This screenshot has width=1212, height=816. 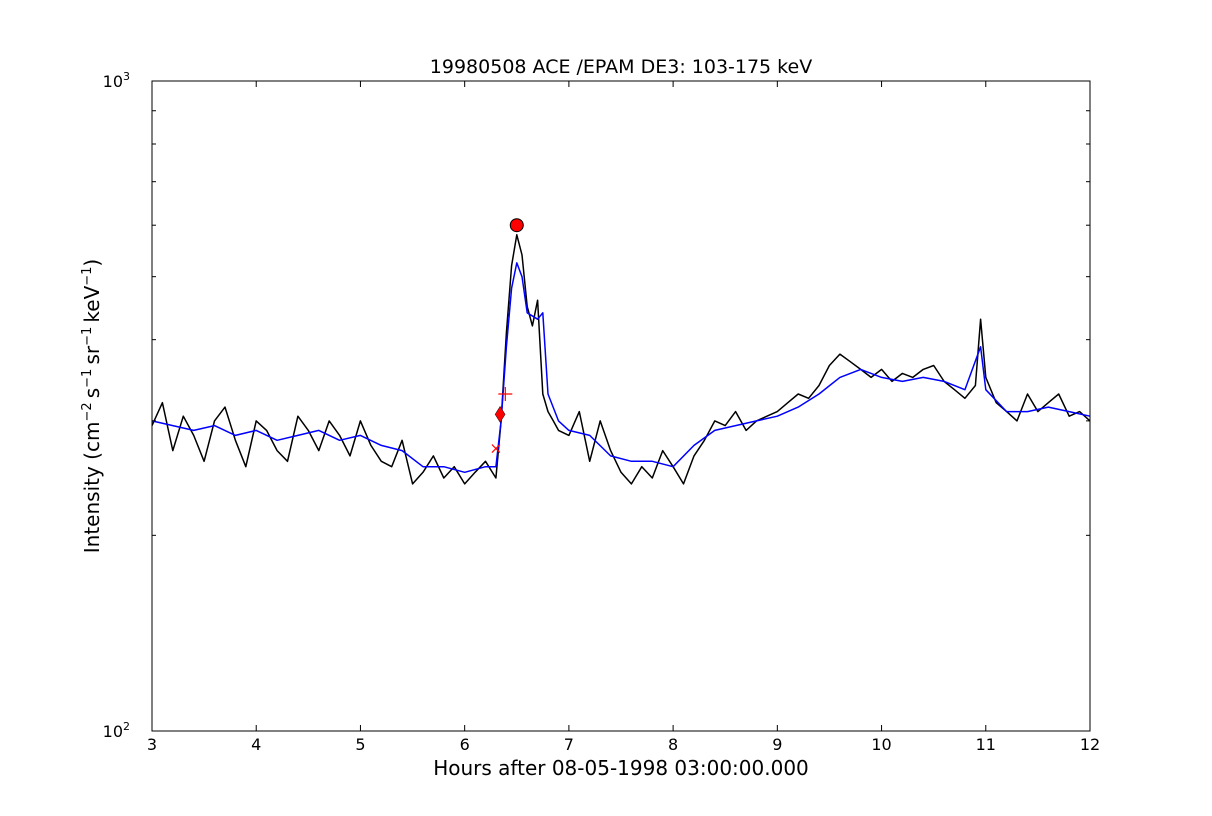 What do you see at coordinates (569, 744) in the screenshot?
I see `x-tick-label: 7` at bounding box center [569, 744].